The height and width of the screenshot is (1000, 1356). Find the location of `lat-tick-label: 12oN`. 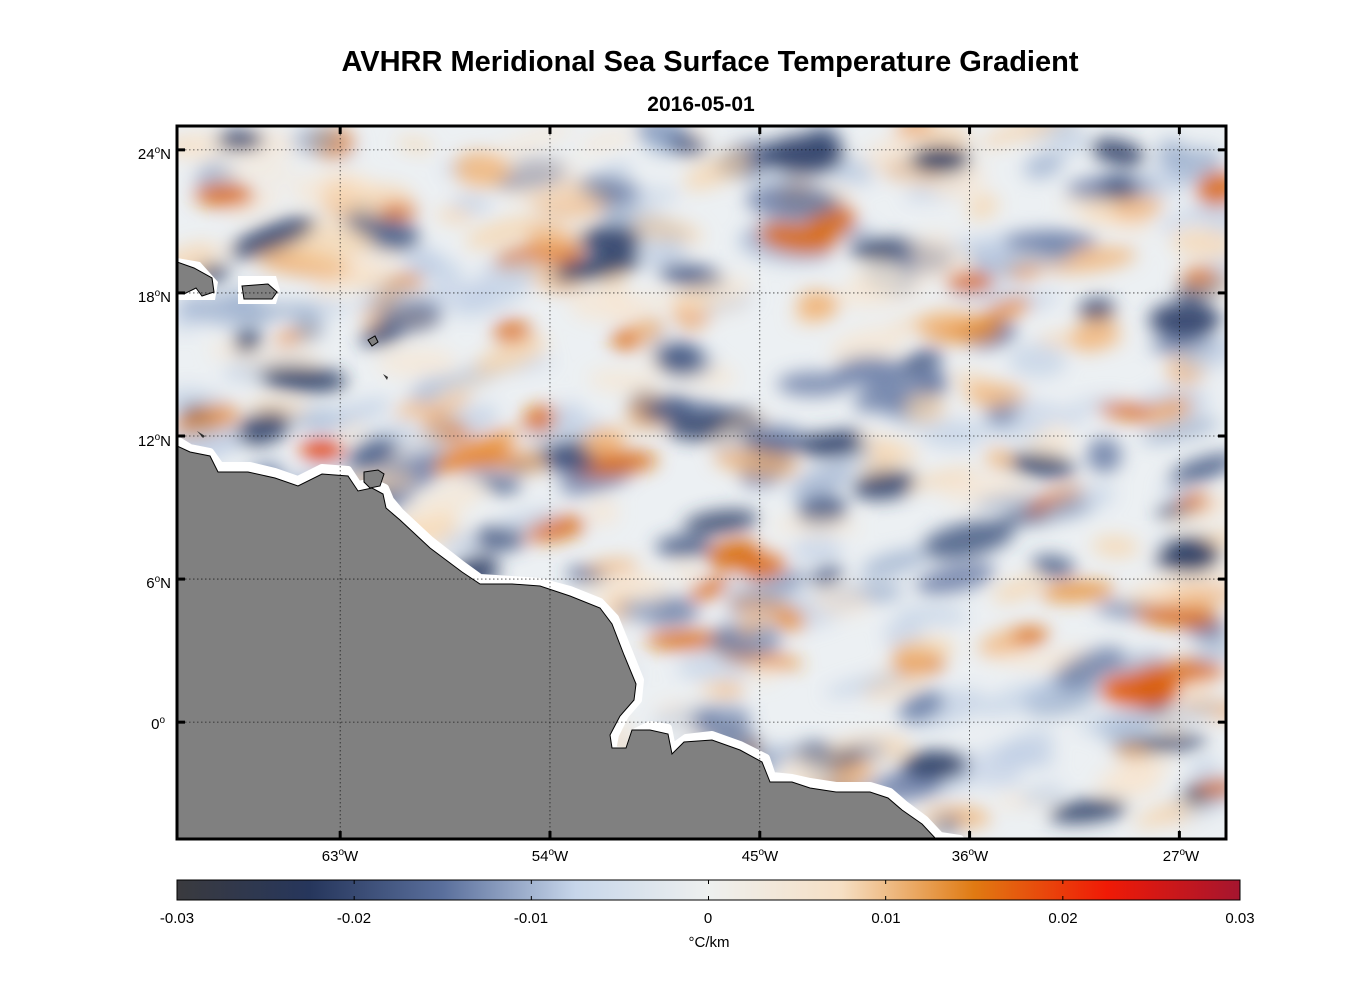

lat-tick-label: 12oN is located at coordinates (154, 441).